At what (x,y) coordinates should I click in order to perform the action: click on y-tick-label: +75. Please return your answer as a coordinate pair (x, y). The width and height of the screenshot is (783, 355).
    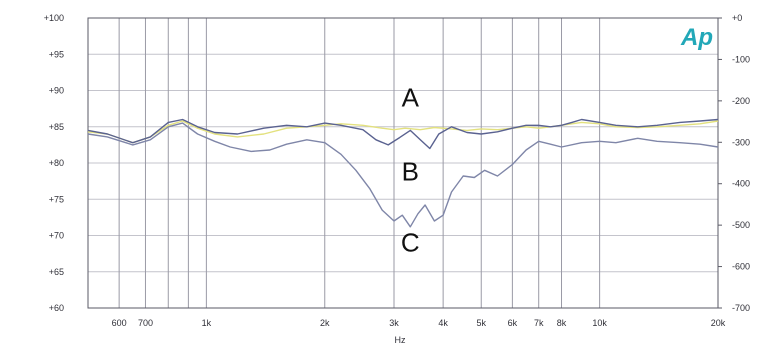
    Looking at the image, I should click on (56, 199).